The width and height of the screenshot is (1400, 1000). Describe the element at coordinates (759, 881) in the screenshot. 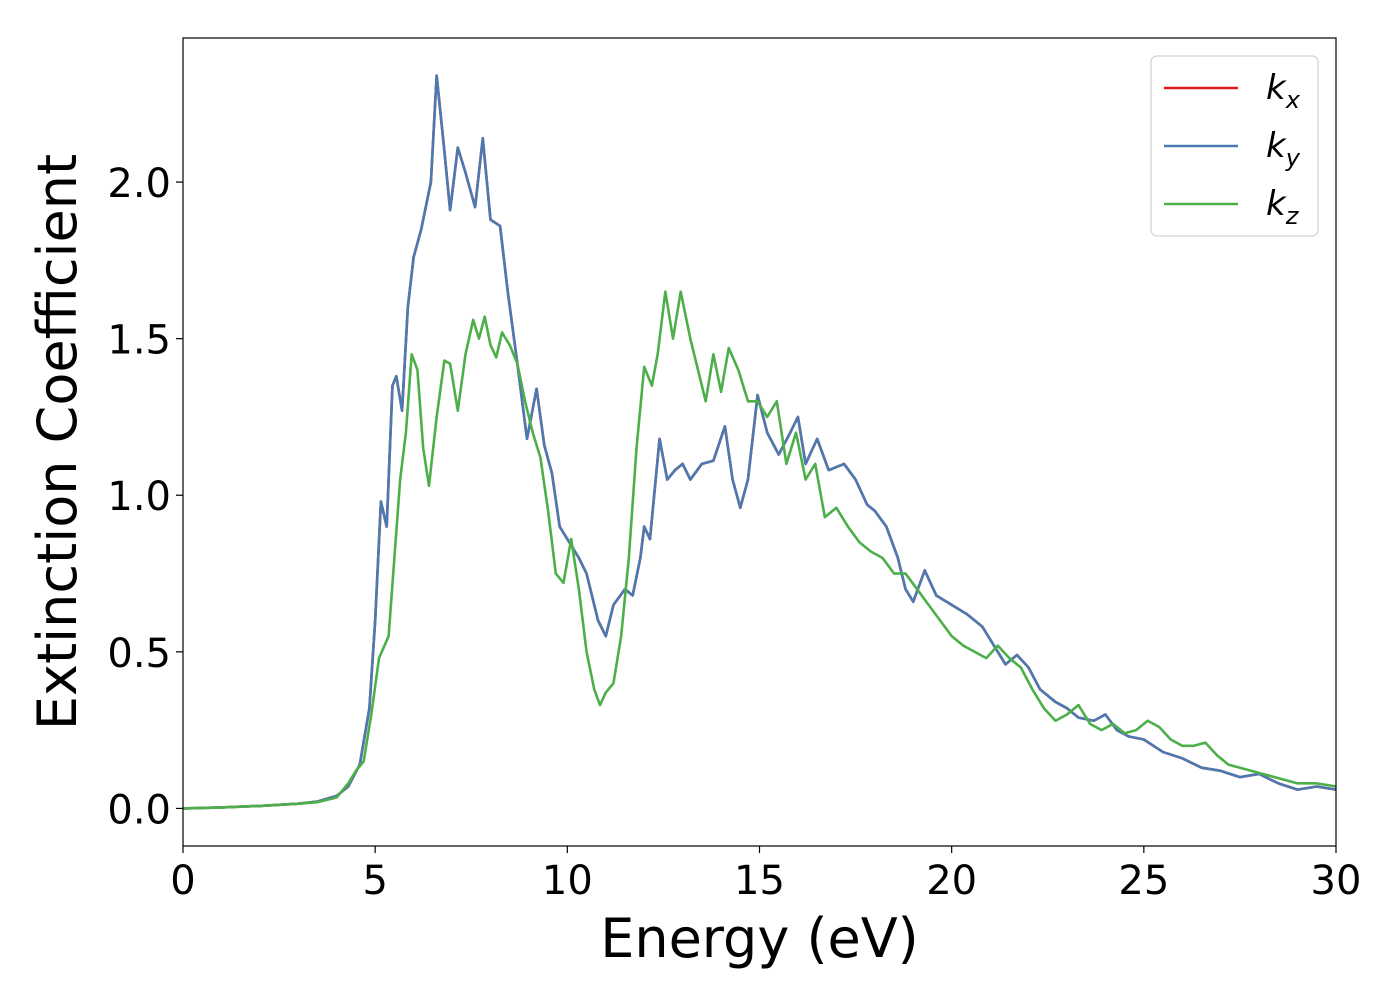

I see `x-tick-label: 15` at that location.